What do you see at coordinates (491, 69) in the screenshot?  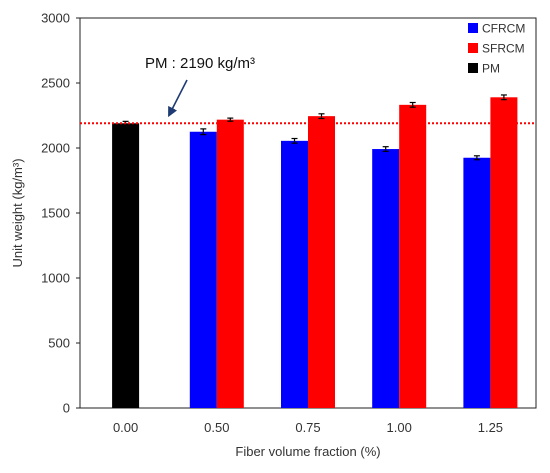 I see `legend-label-pm: PM` at bounding box center [491, 69].